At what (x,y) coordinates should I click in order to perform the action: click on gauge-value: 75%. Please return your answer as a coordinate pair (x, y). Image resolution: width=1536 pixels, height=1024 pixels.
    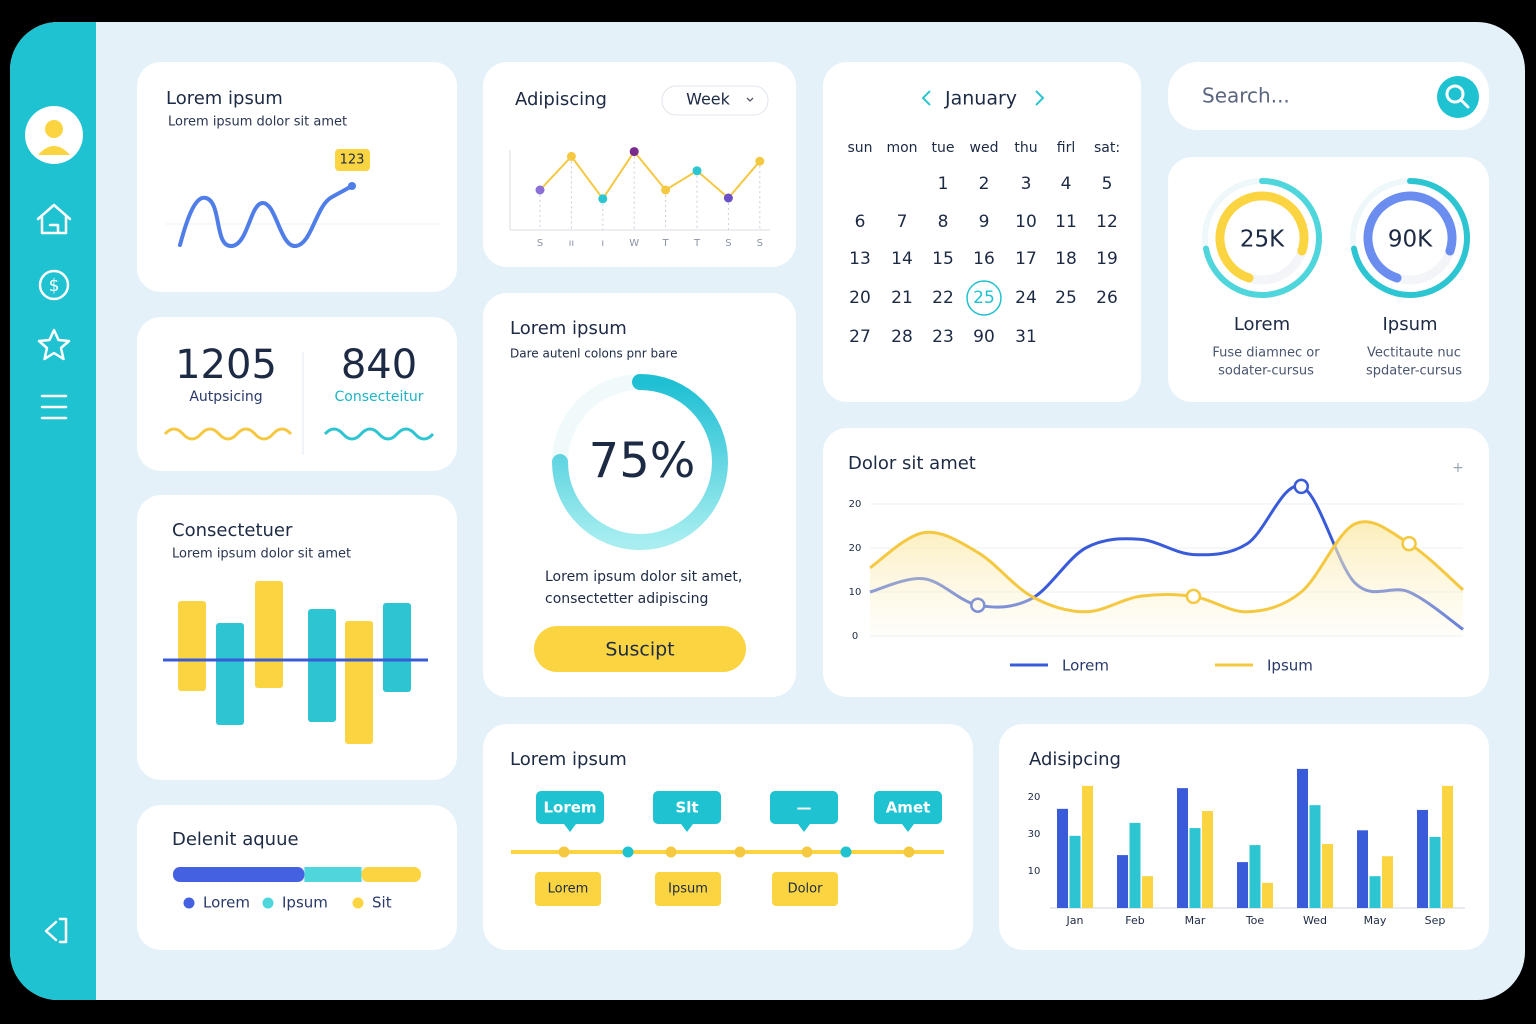
    Looking at the image, I should click on (642, 461).